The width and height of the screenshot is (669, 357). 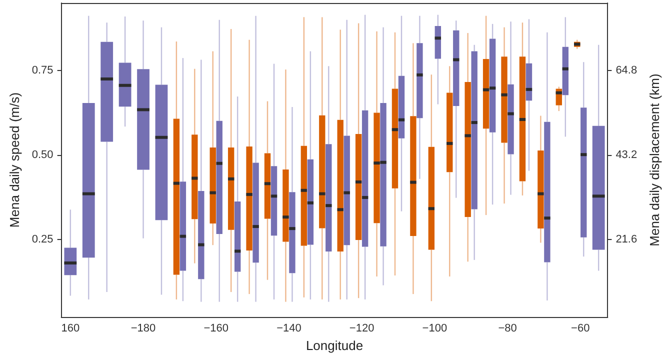 I want to click on x-tick-label: −160, so click(x=216, y=328).